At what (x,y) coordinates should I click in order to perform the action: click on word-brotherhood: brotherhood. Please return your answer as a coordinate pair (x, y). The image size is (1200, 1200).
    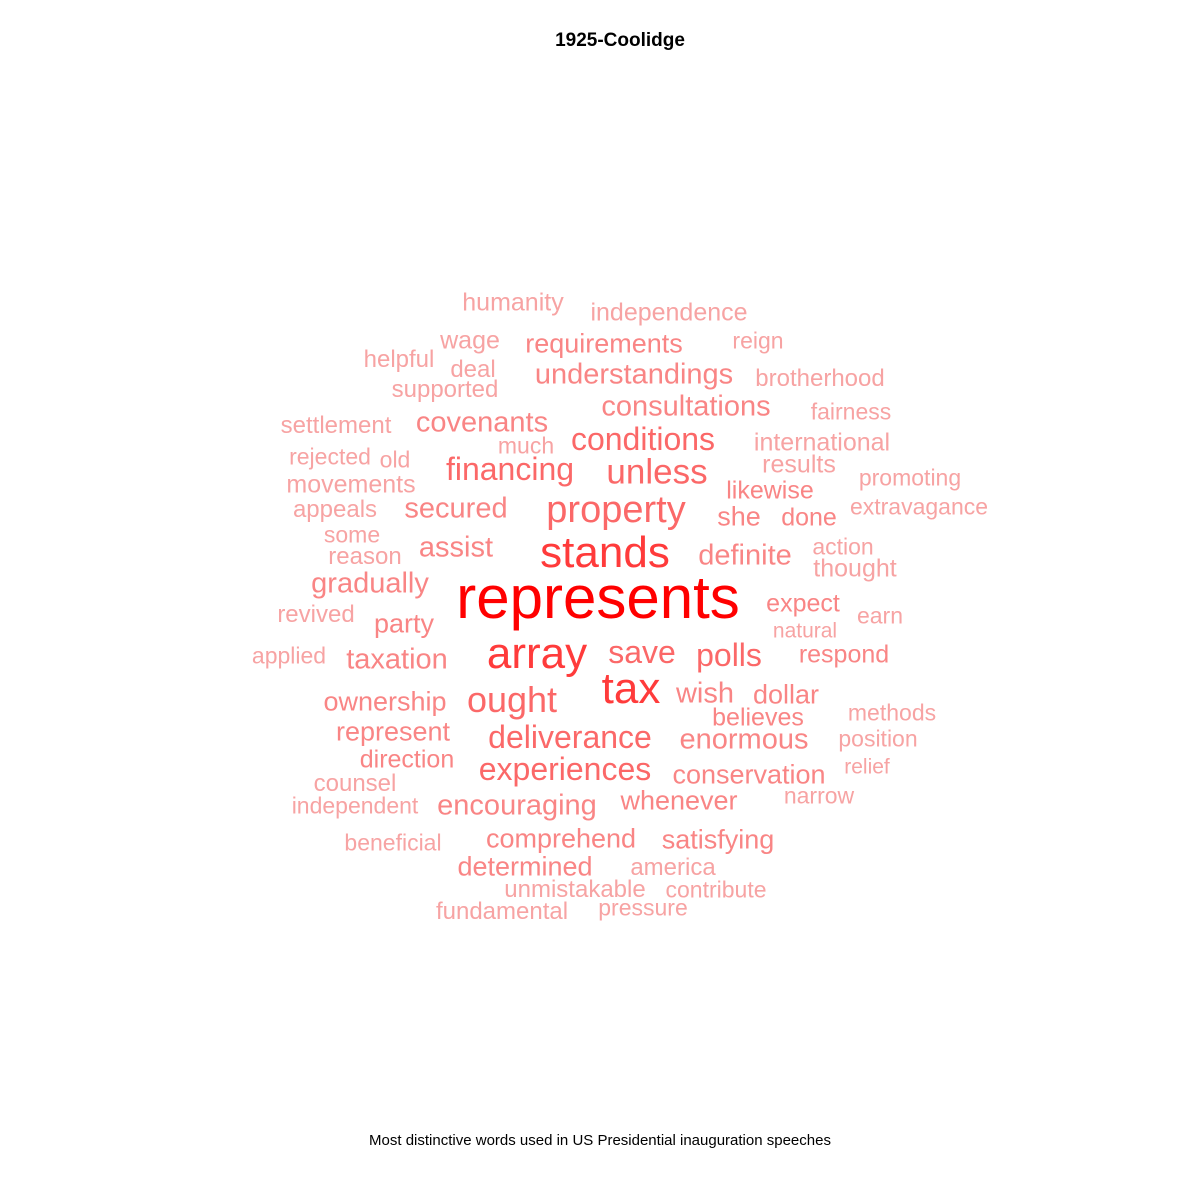
    Looking at the image, I should click on (820, 378).